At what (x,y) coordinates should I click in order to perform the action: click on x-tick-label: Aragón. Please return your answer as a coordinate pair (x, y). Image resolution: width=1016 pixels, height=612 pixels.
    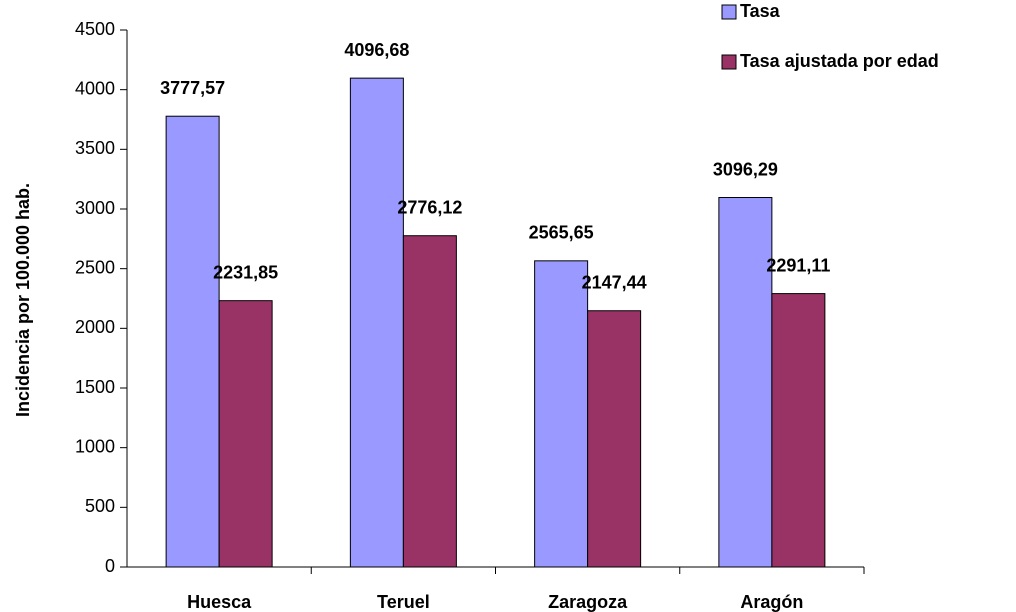
    Looking at the image, I should click on (771, 602).